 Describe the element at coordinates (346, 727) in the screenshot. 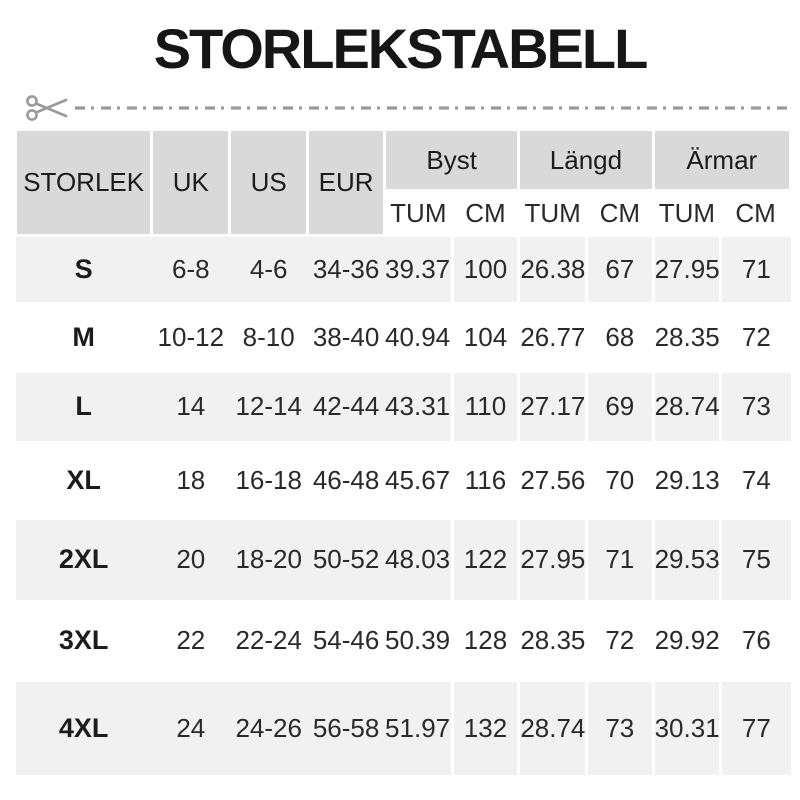

I see `cell-eur: 56-58` at that location.